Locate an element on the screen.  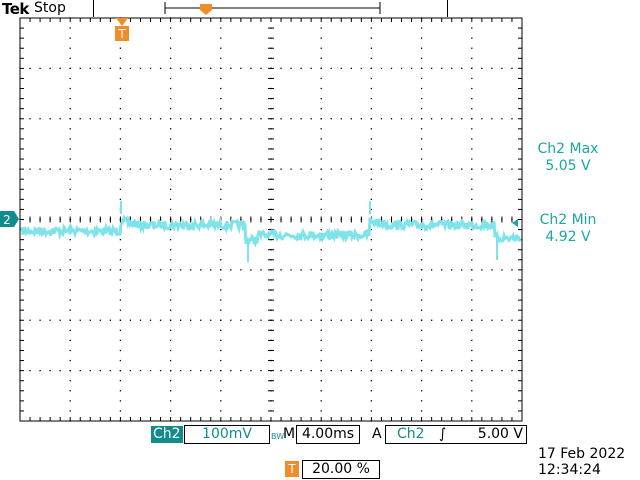
channel2-marker-label: 2 is located at coordinates (7, 220).